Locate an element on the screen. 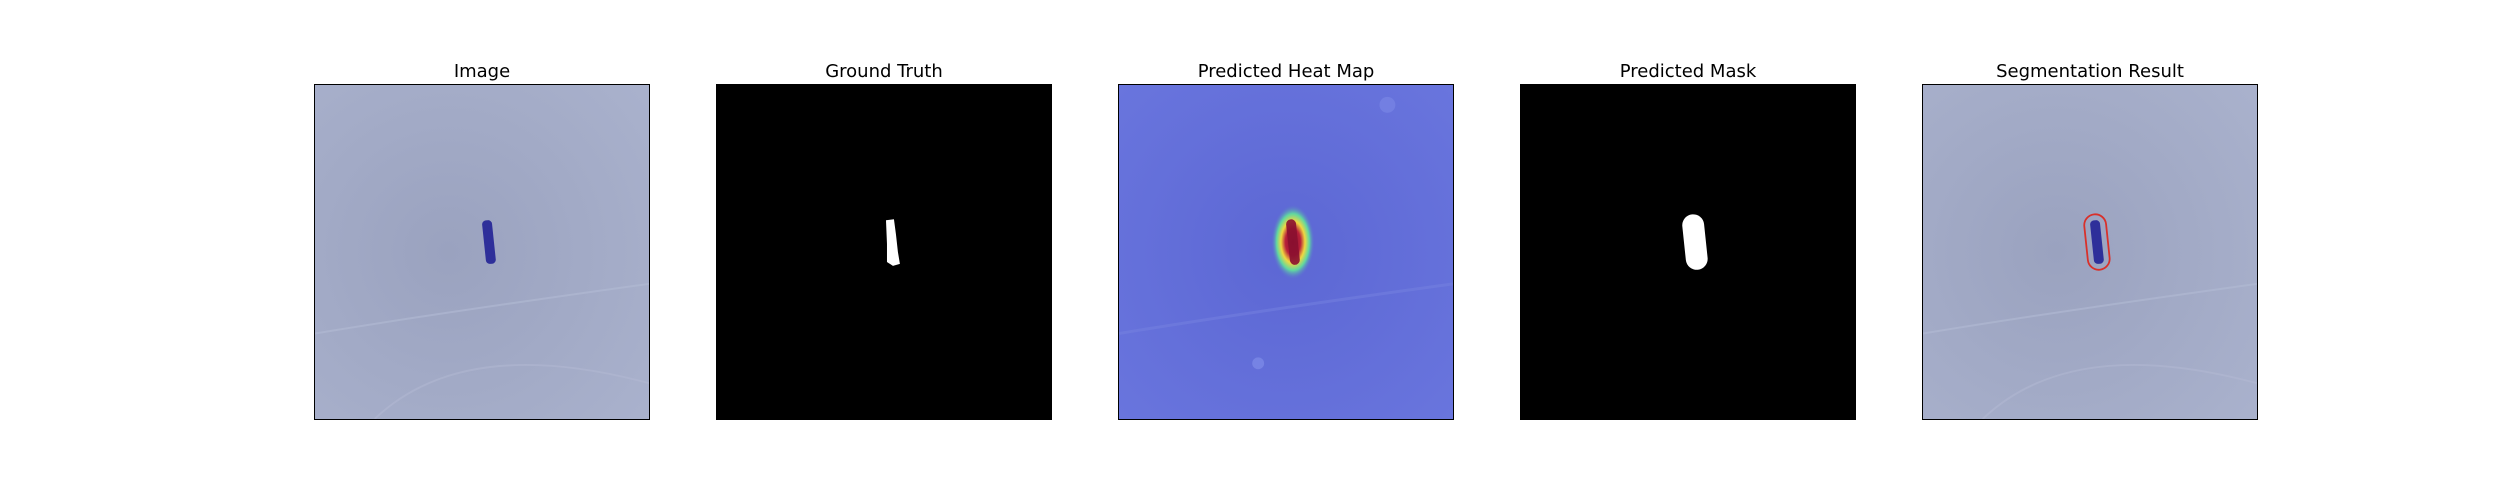 Image resolution: width=2500 pixels, height=500 pixels. panel-title-predicted-mask: Predicted Mask is located at coordinates (1688, 71).